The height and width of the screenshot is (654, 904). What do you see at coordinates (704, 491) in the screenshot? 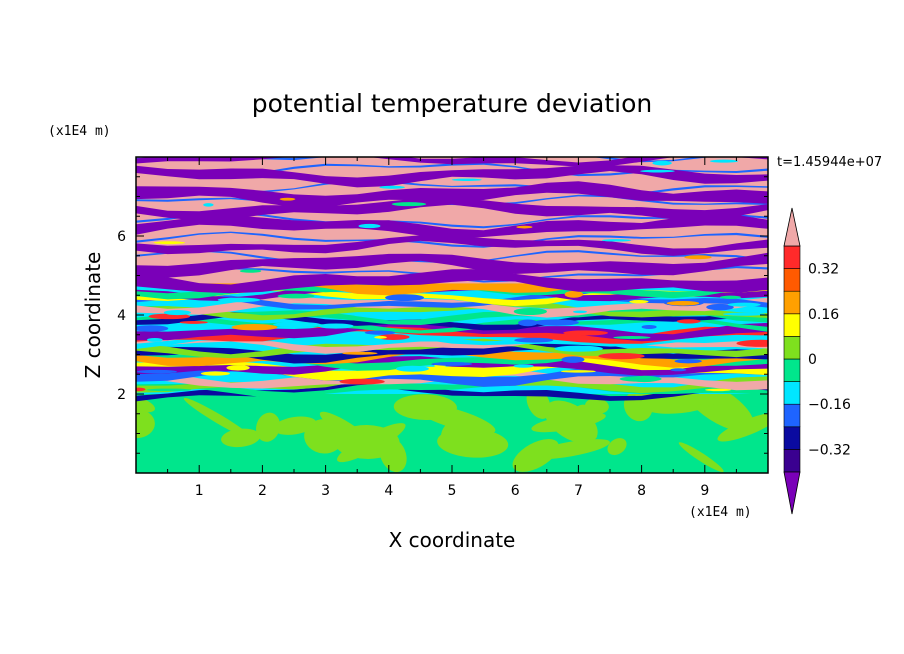
I see `x-tick-label: 9` at bounding box center [704, 491].